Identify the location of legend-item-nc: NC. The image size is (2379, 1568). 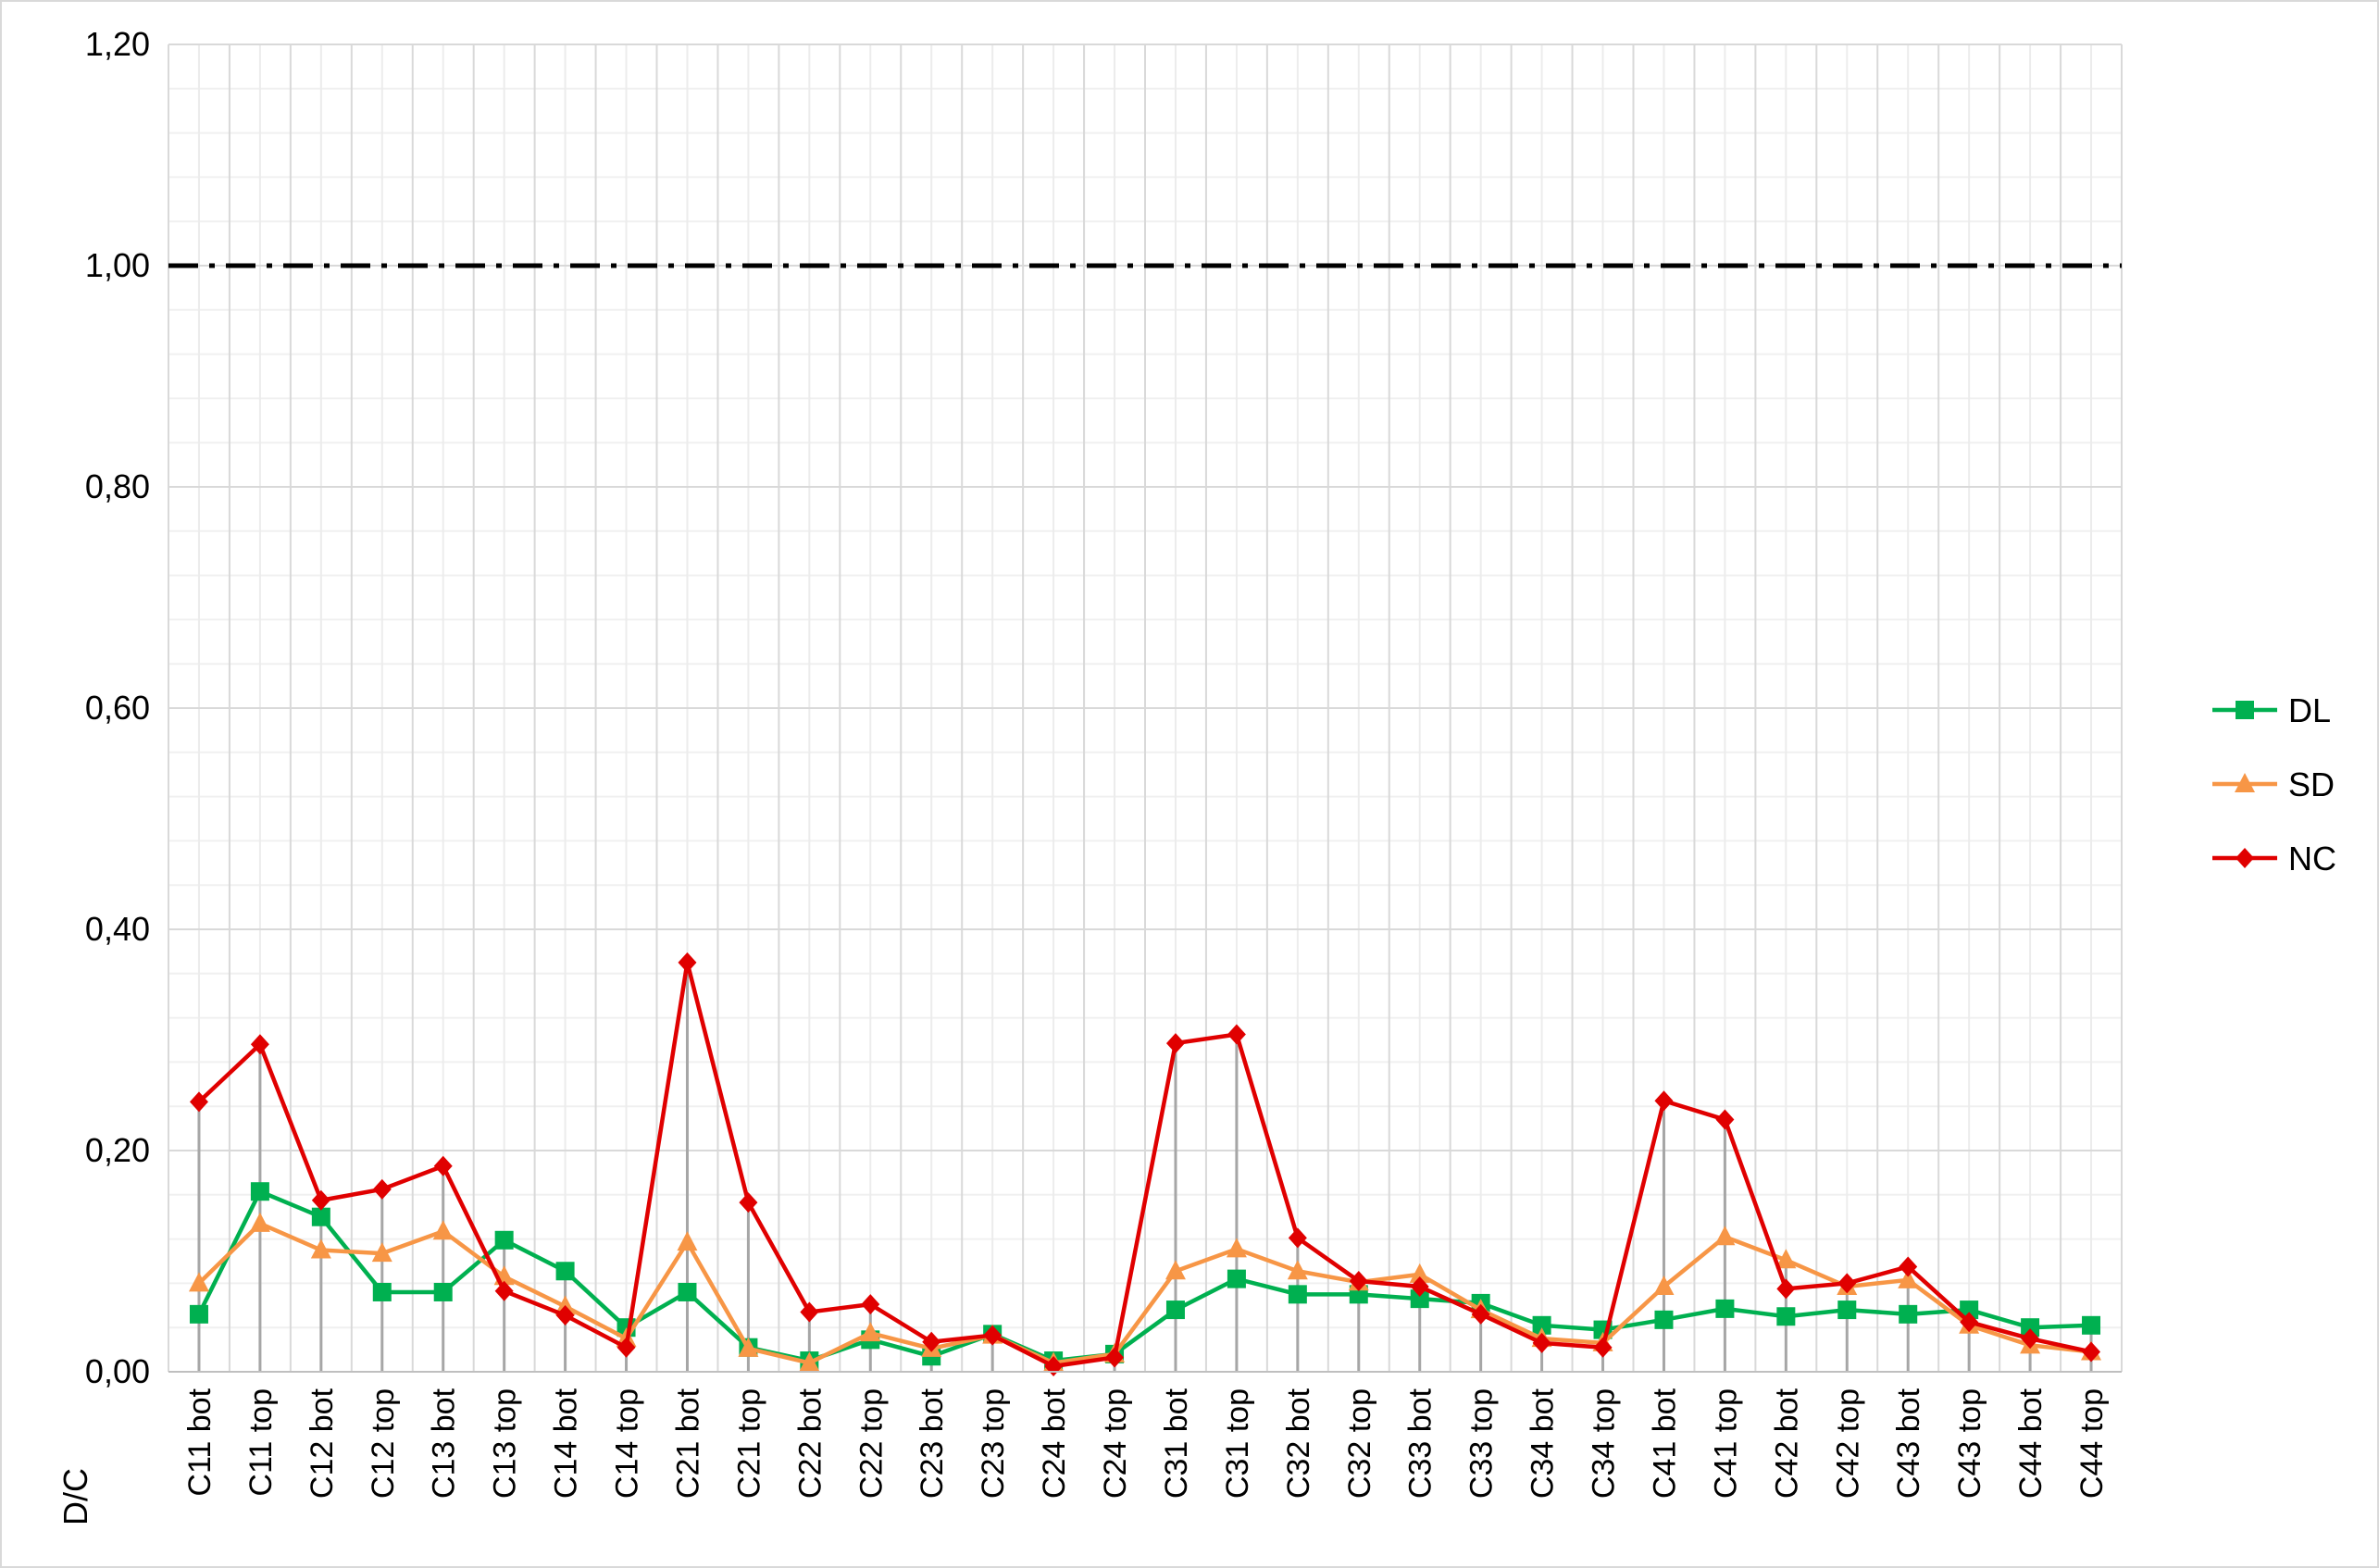
(2274, 858).